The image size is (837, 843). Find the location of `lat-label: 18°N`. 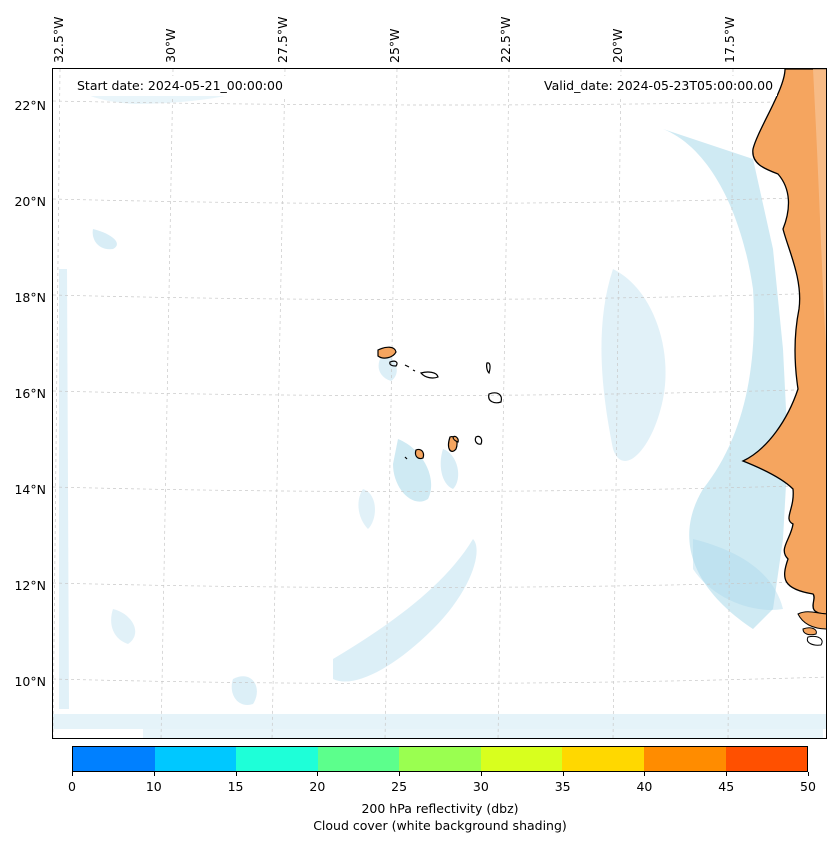

lat-label: 18°N is located at coordinates (30, 297).